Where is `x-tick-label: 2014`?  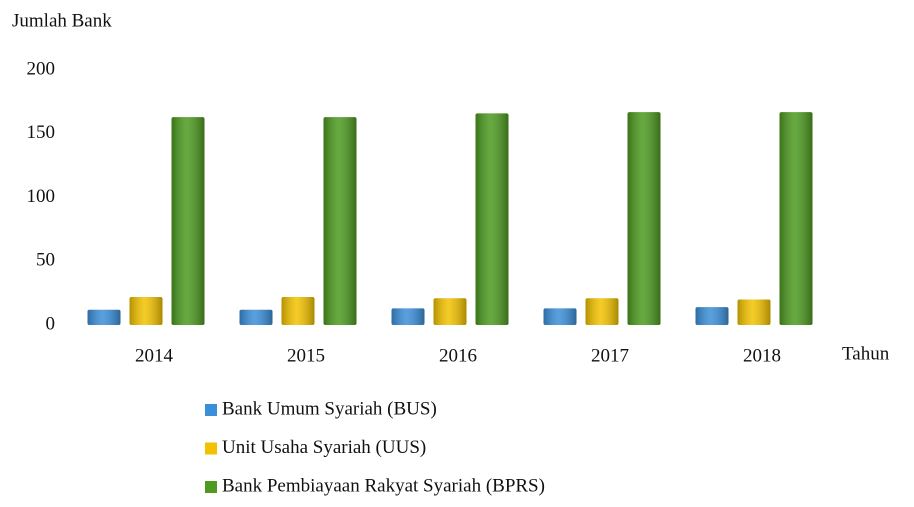
x-tick-label: 2014 is located at coordinates (154, 355).